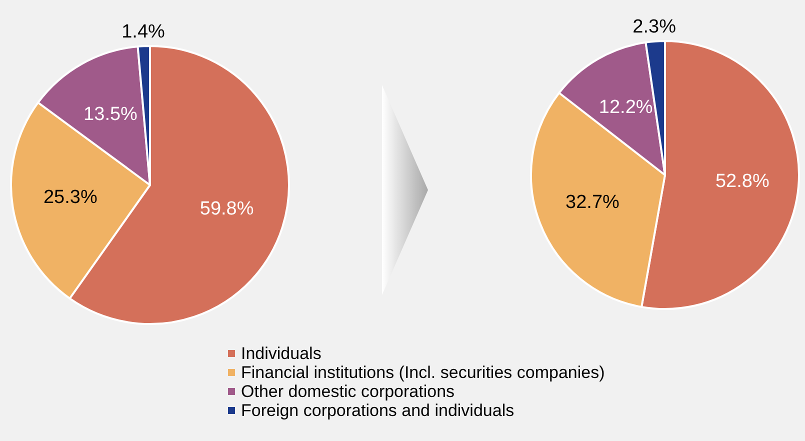  Describe the element at coordinates (423, 372) in the screenshot. I see `legend-label: Financial institutions (Incl. securities companies)` at that location.